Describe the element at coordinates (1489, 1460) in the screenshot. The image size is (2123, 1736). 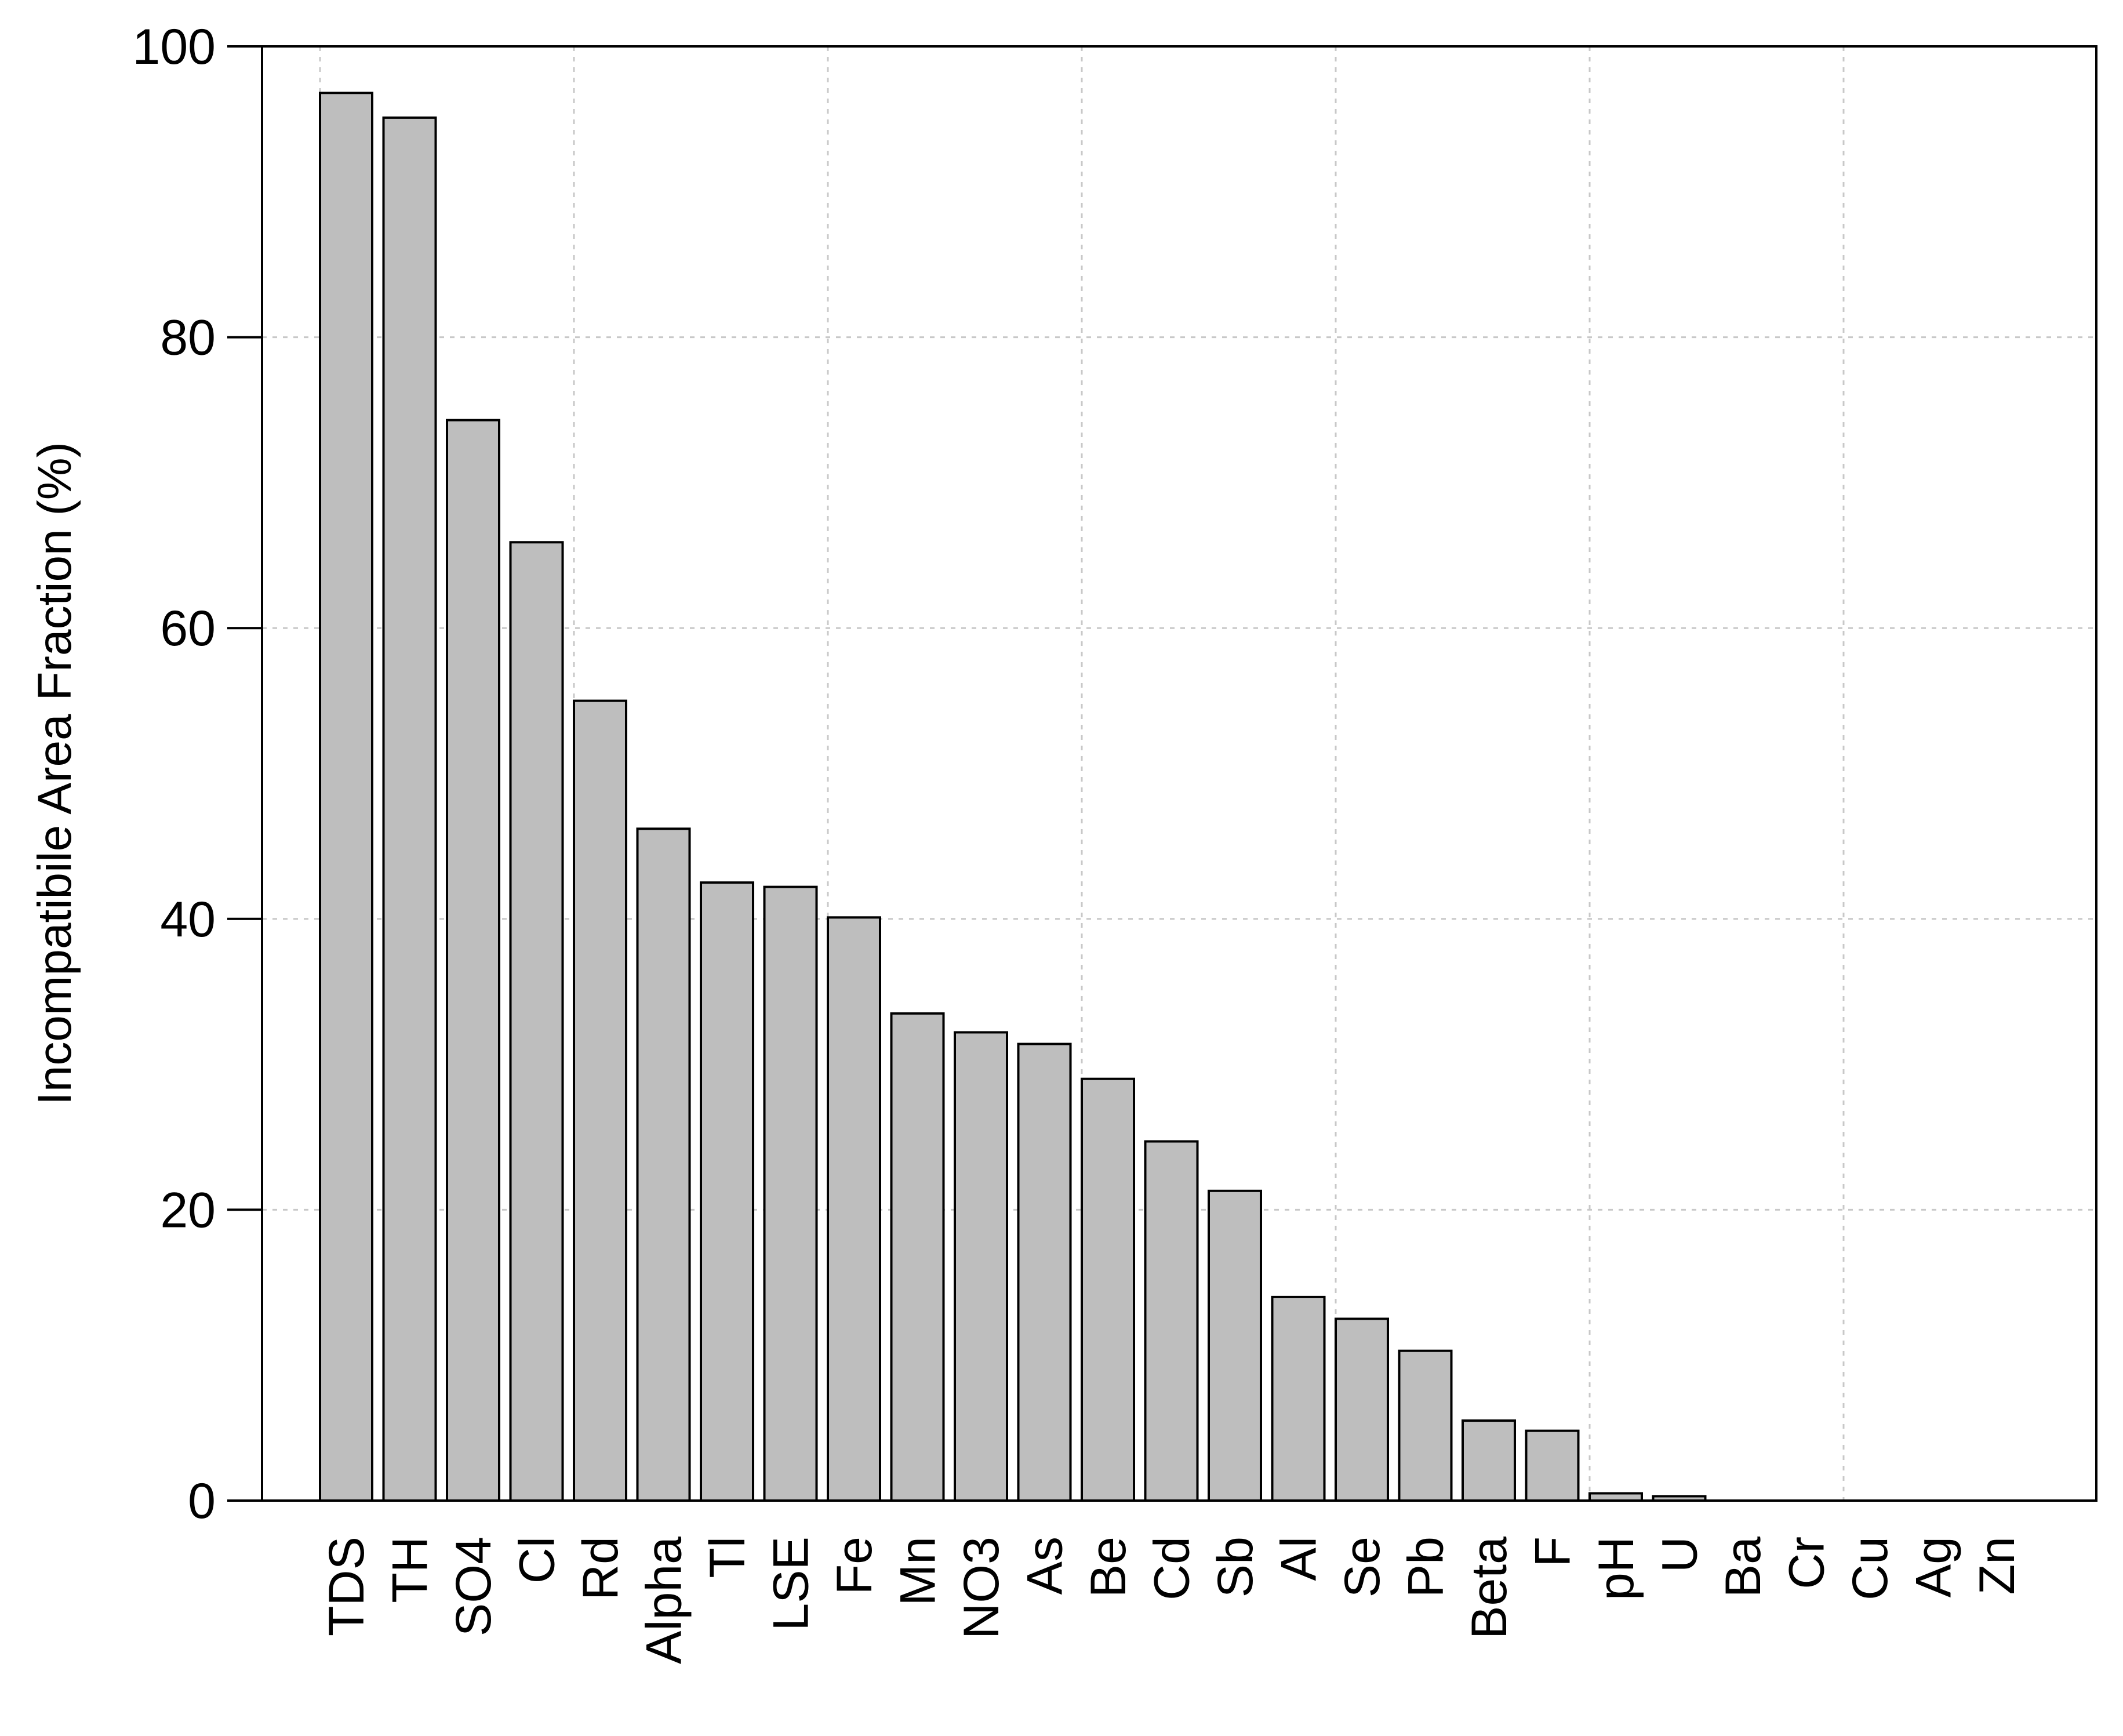
I see `bar-Beta` at that location.